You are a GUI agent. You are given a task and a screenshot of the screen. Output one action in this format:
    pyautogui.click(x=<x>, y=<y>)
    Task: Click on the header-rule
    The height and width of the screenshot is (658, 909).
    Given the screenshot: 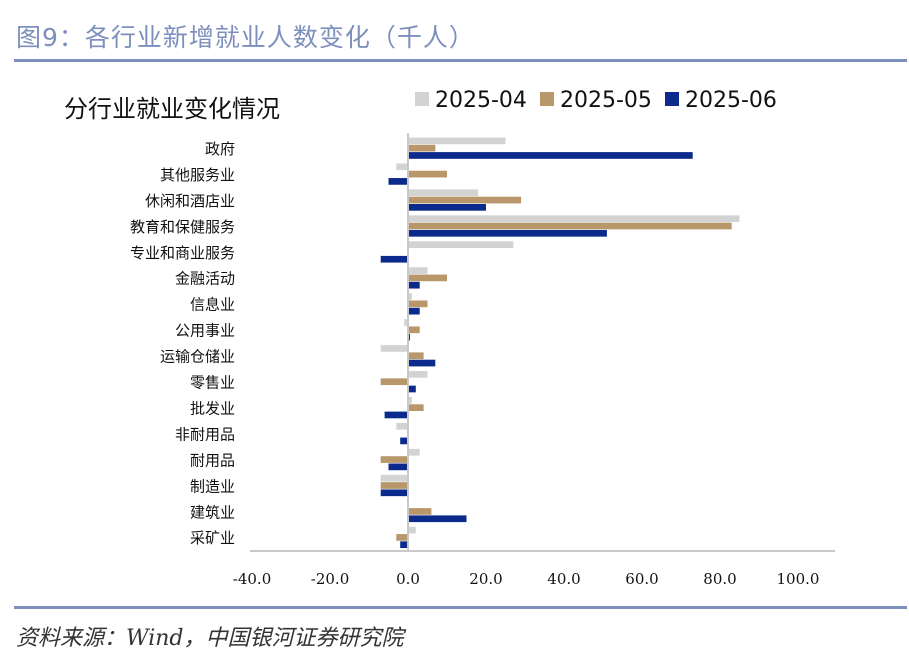 What is the action you would take?
    pyautogui.click(x=460, y=60)
    